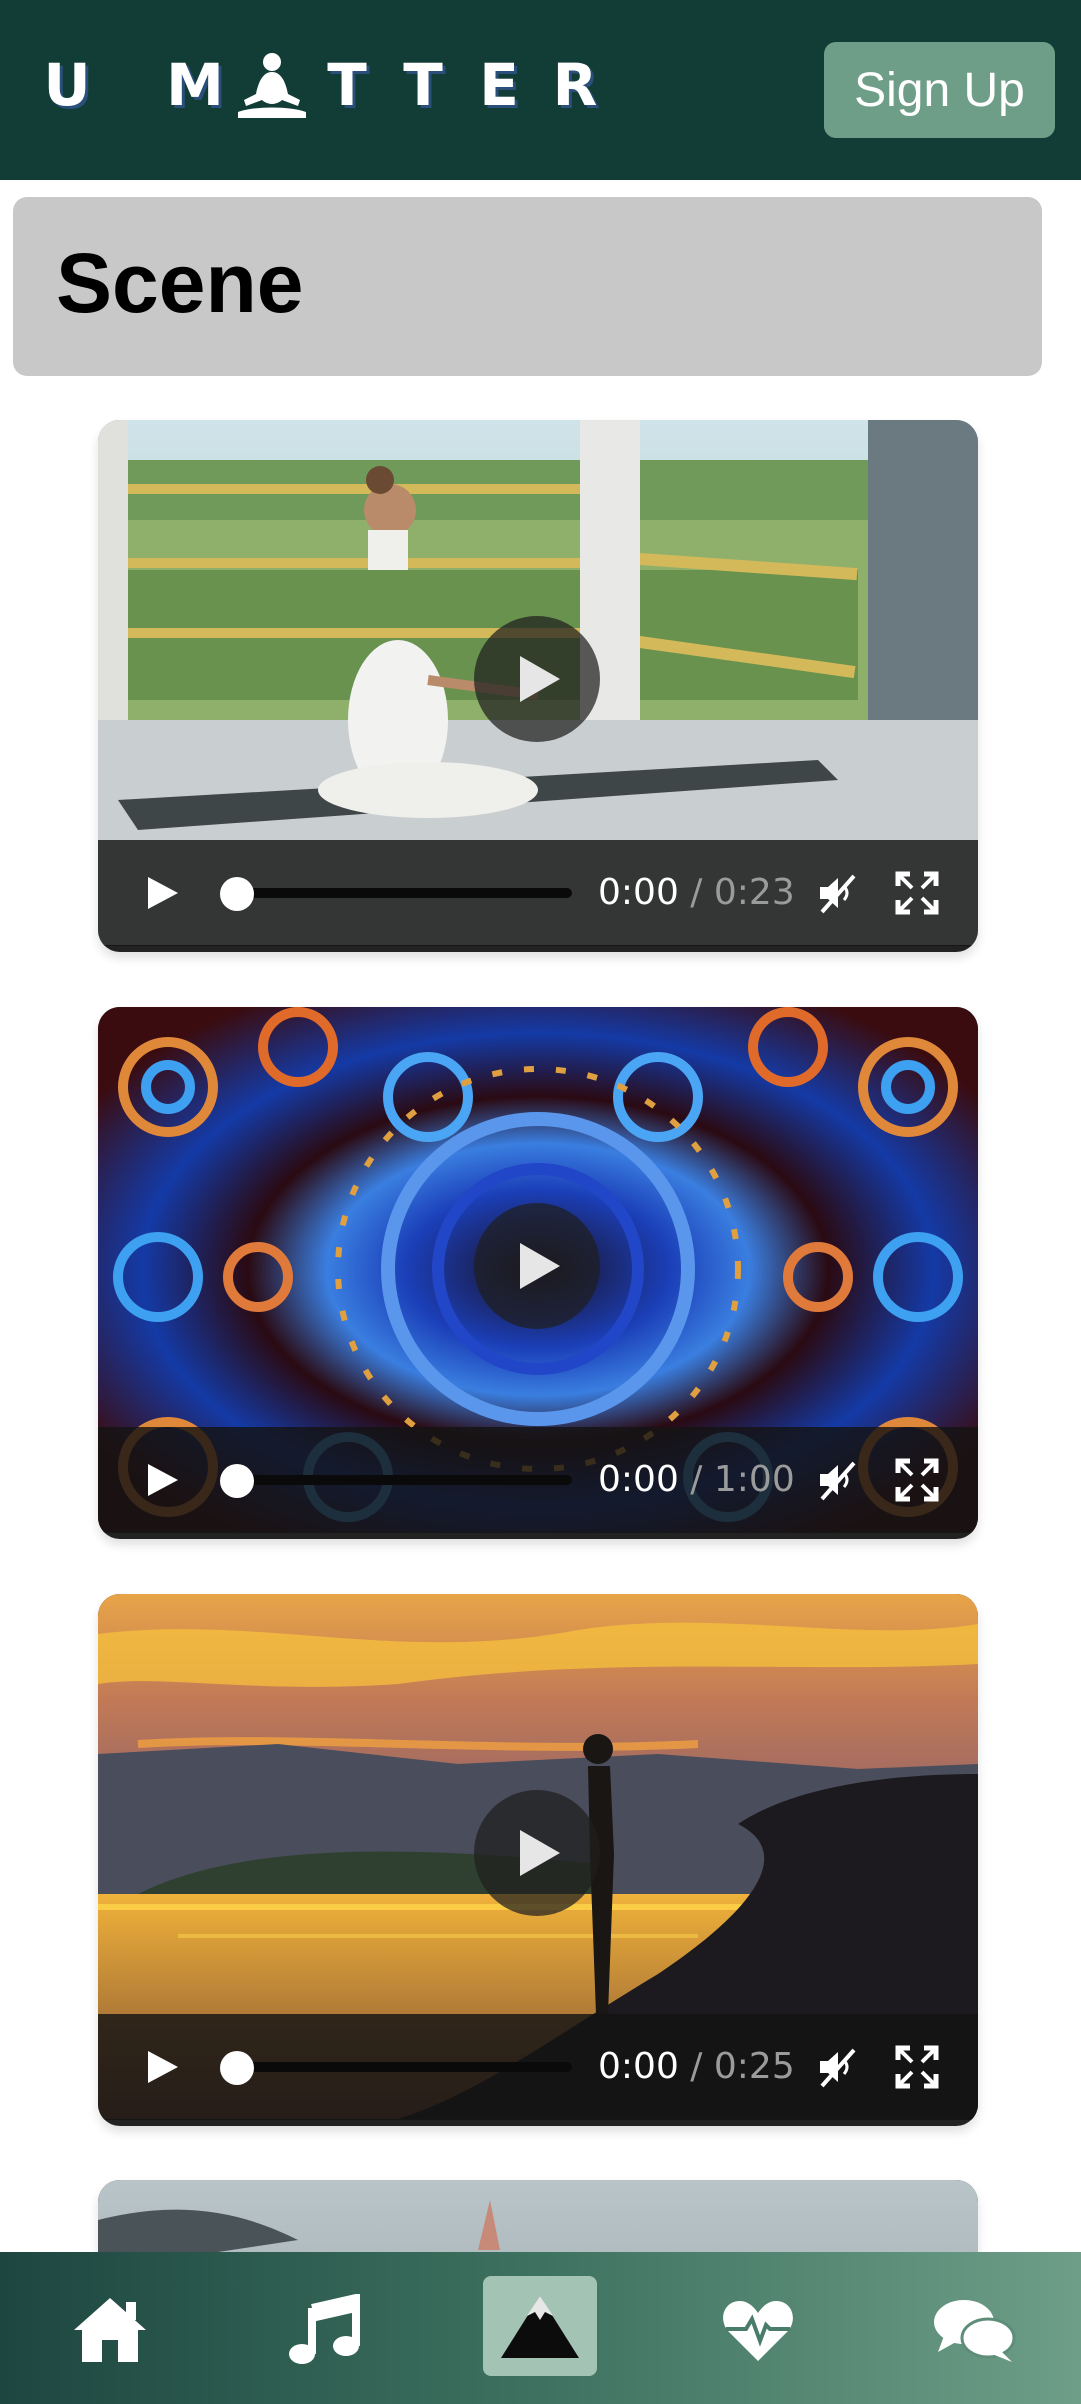 The height and width of the screenshot is (2404, 1081). I want to click on time-display: 0:00 / 0:23, so click(696, 892).